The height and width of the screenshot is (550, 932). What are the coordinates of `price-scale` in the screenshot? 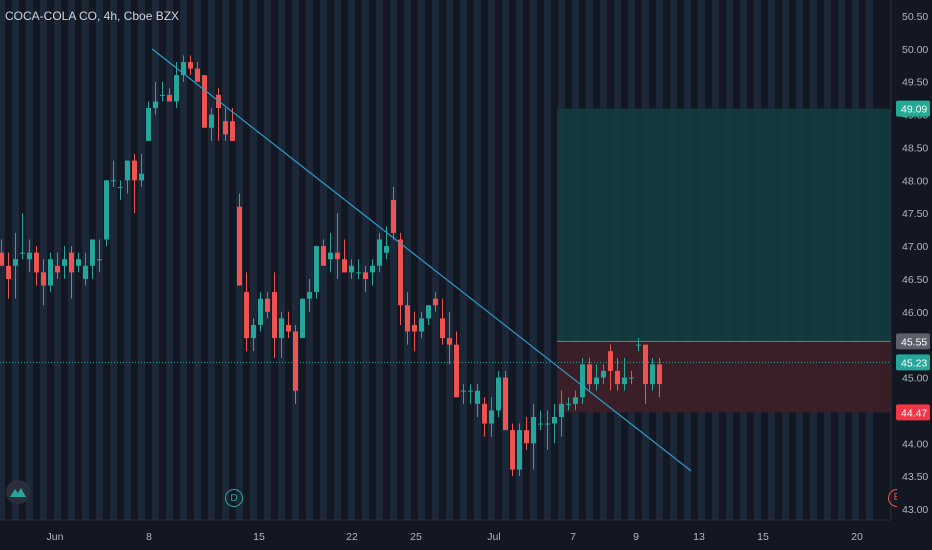 It's located at (911, 260).